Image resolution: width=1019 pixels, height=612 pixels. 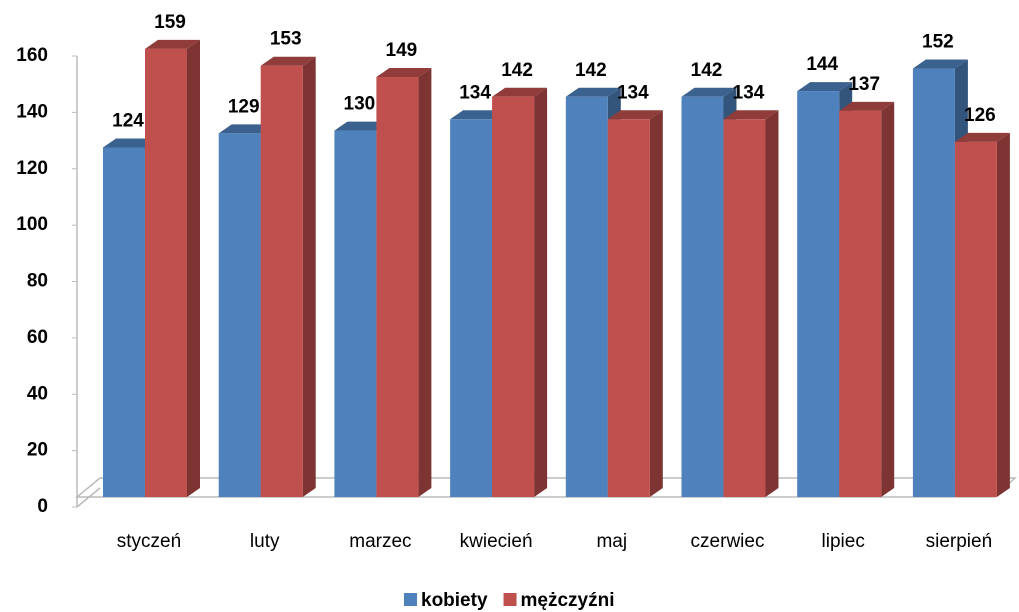 I want to click on y-tick-label: 80, so click(x=37, y=281).